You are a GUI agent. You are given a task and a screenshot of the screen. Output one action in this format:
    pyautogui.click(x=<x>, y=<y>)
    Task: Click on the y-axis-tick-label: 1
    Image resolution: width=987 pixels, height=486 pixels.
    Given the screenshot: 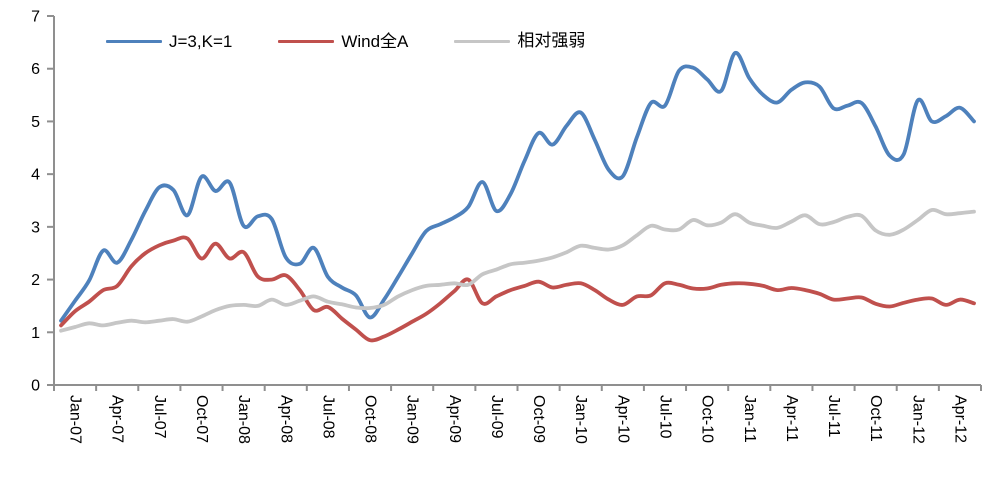 What is the action you would take?
    pyautogui.click(x=35, y=333)
    